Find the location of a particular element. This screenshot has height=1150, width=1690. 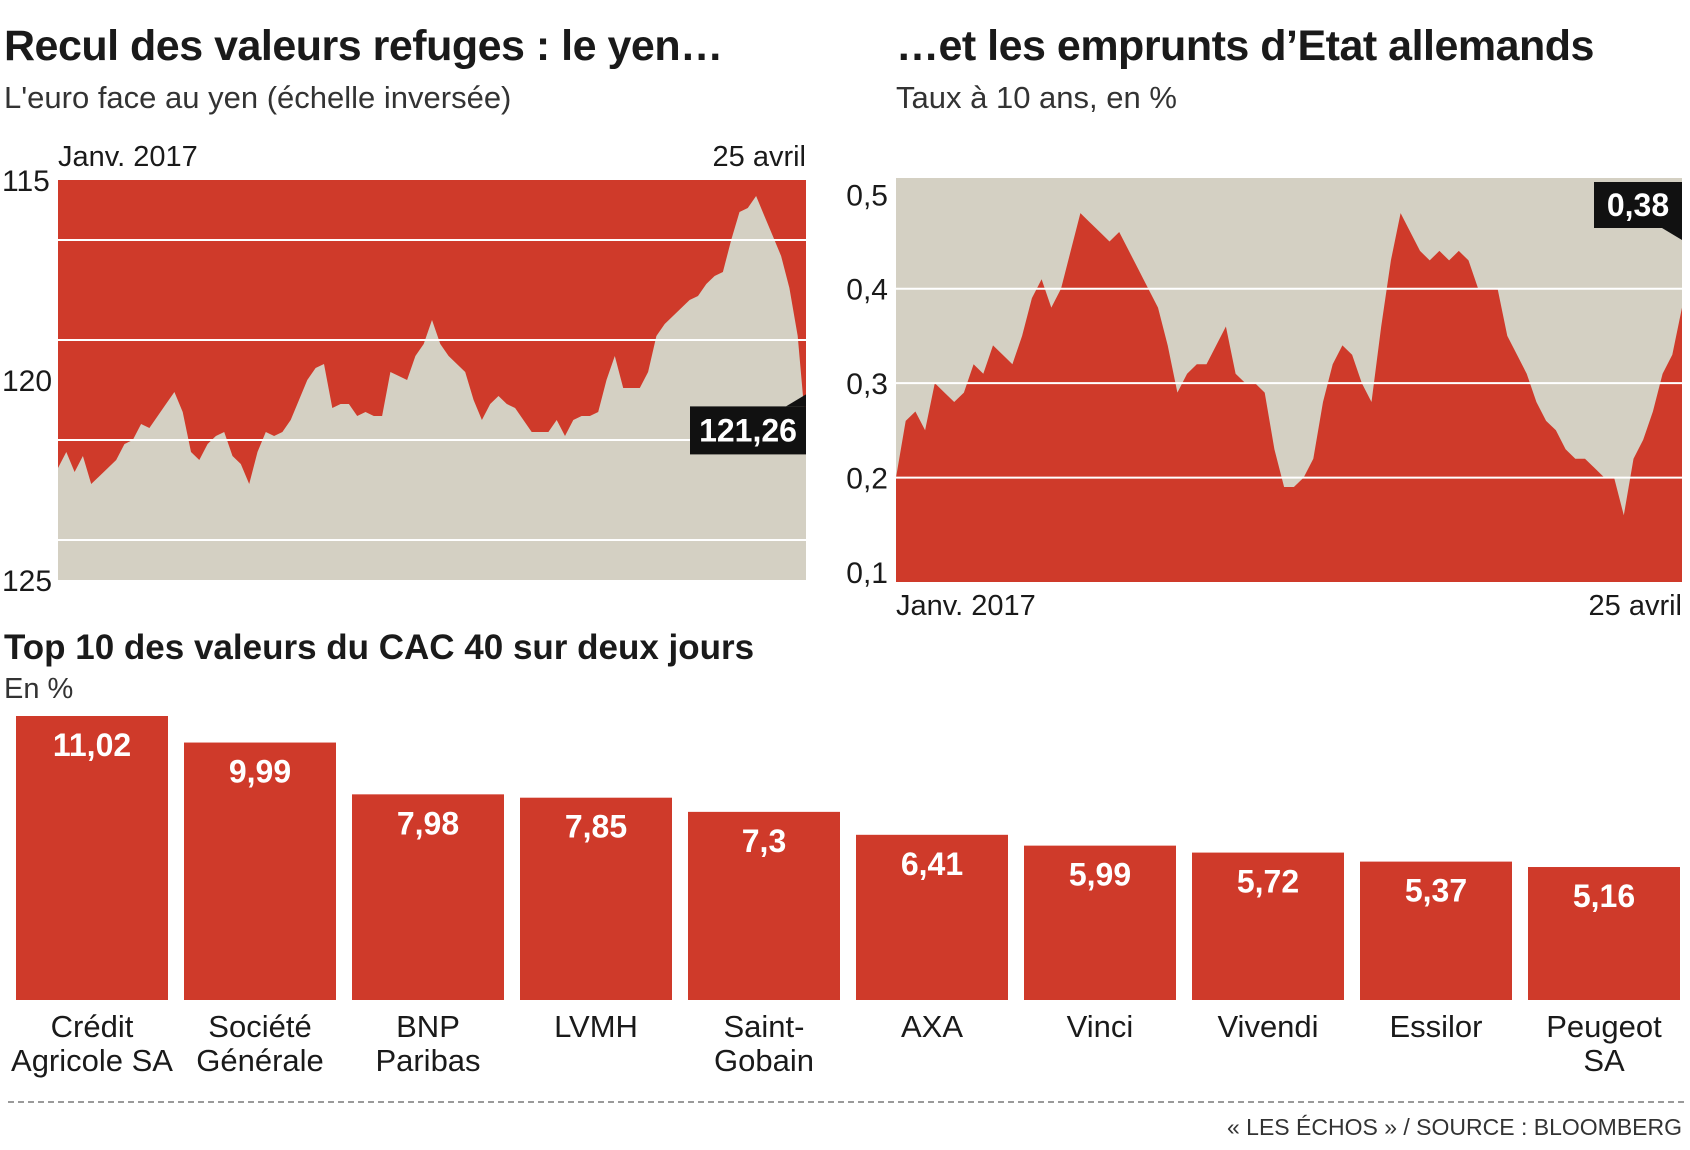

bar-value-label: 7,85 is located at coordinates (596, 827).